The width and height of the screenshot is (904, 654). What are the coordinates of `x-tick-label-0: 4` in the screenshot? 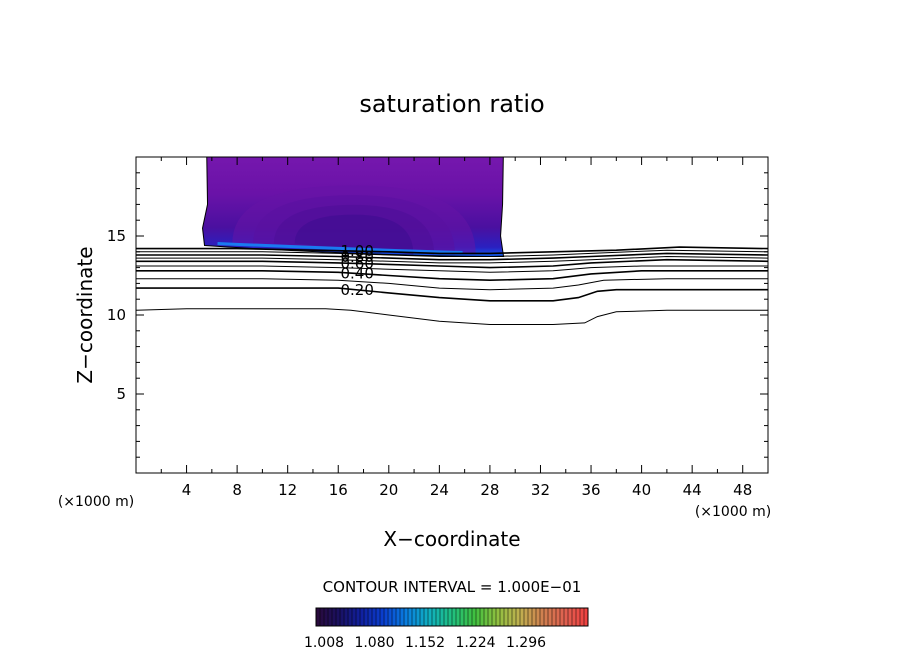 It's located at (187, 490).